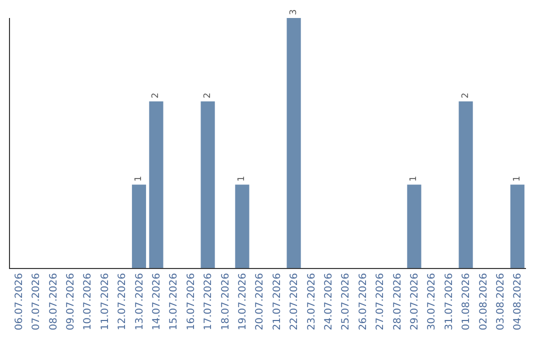 The width and height of the screenshot is (540, 340). Describe the element at coordinates (174, 301) in the screenshot. I see `x-tick-label: 15.07.2026` at that location.